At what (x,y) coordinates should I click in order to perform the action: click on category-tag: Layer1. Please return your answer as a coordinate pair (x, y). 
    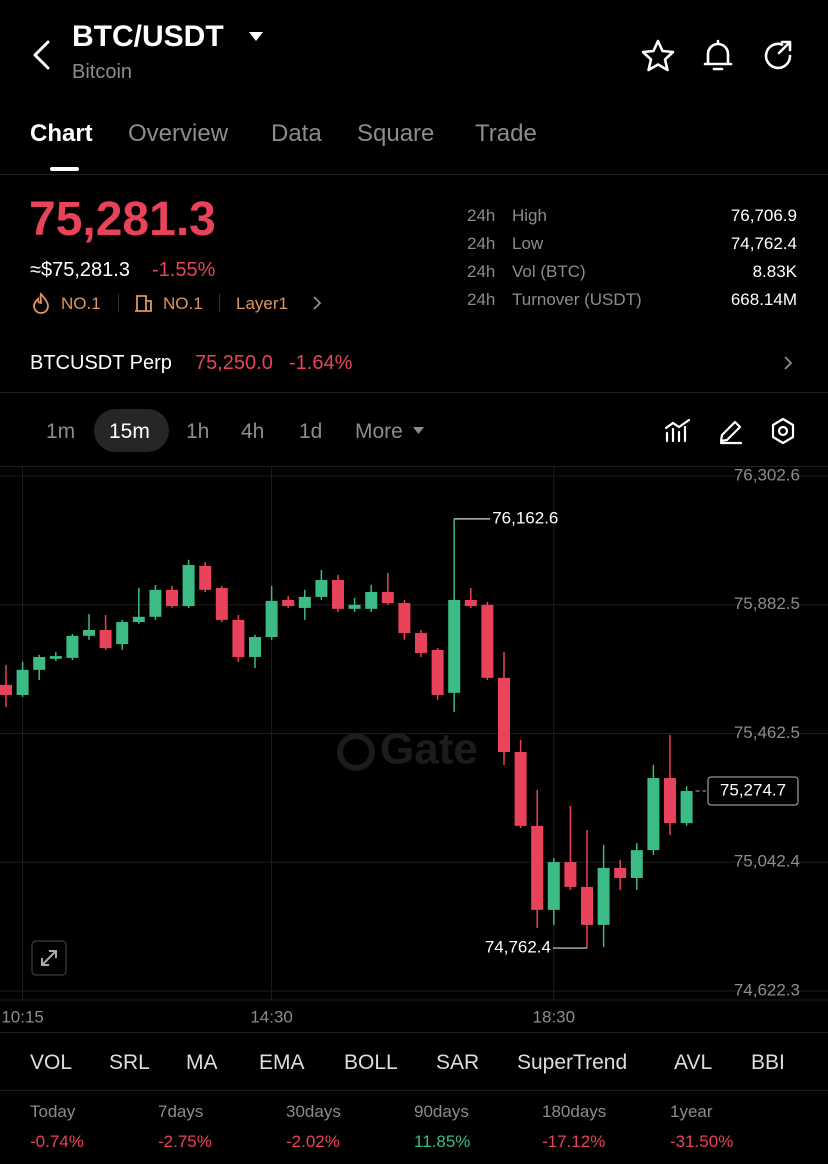
    Looking at the image, I should click on (262, 303).